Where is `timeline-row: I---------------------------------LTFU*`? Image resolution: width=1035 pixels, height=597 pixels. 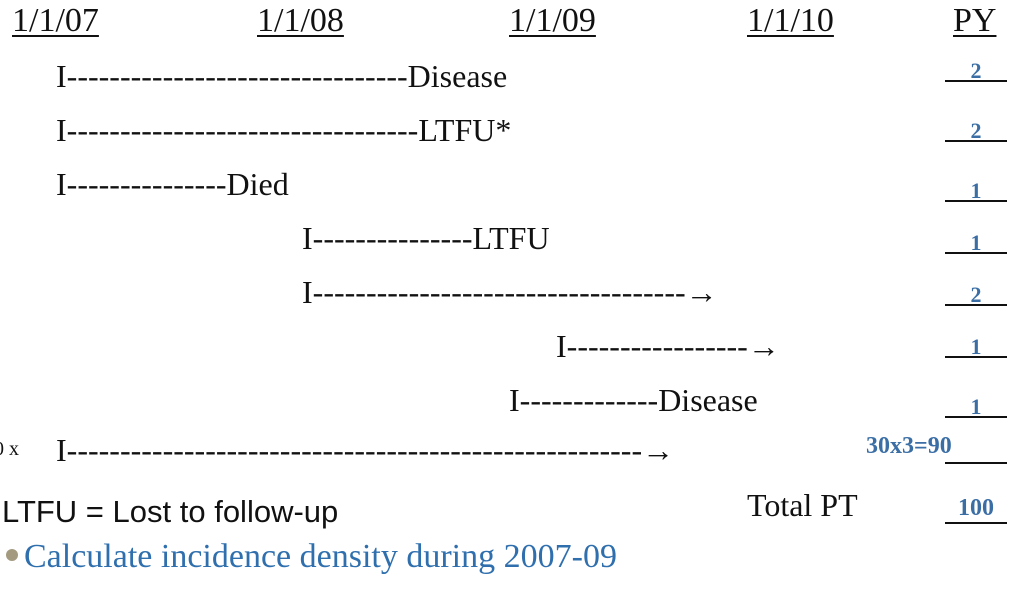 timeline-row: I---------------------------------LTFU* is located at coordinates (284, 130).